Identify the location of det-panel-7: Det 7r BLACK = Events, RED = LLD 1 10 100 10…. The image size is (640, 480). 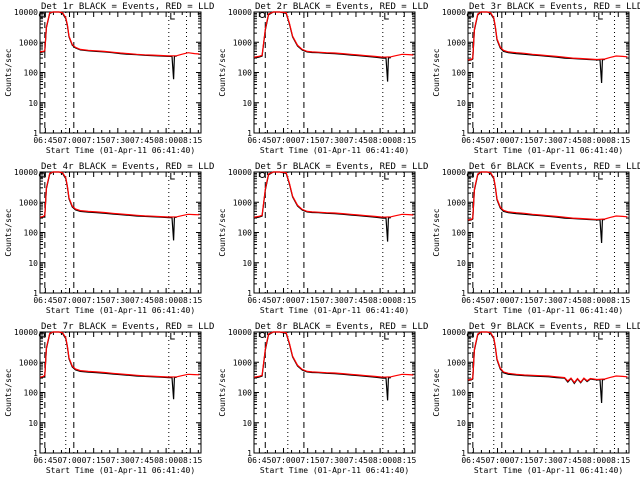
(109, 398).